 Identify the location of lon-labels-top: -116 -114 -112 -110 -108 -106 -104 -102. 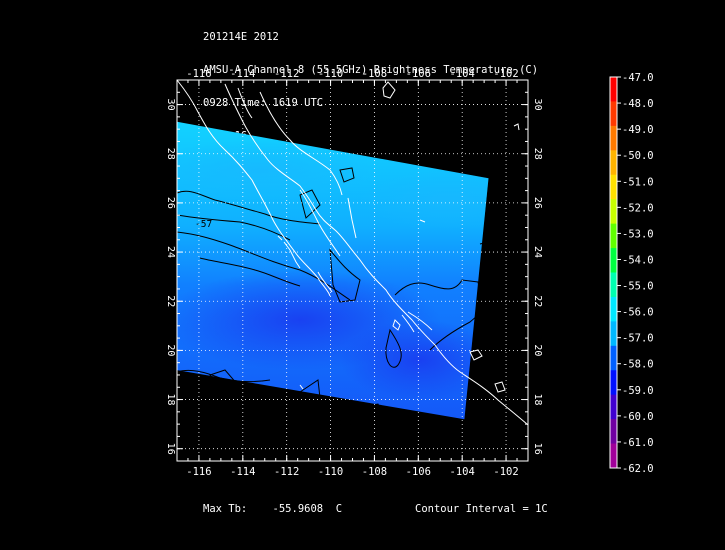
(352, 74).